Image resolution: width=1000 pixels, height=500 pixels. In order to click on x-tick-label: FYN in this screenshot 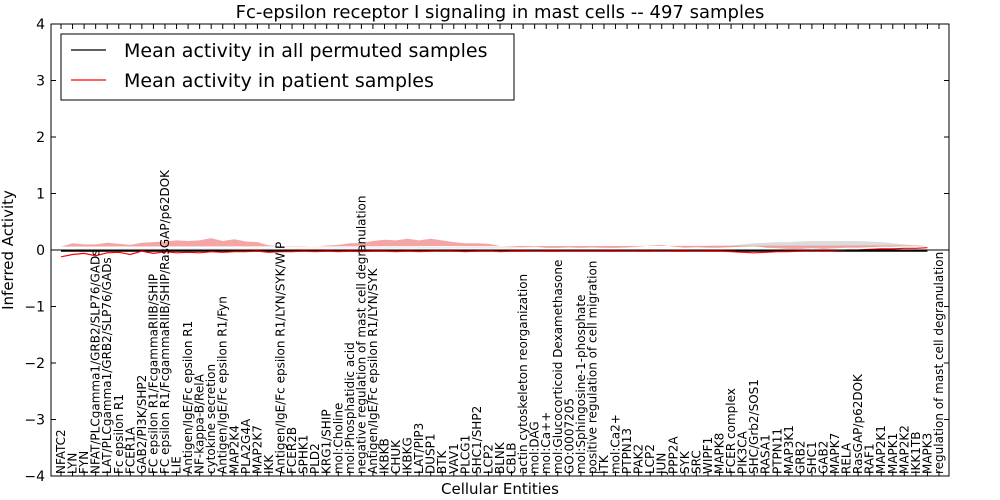, I will do `click(84, 462)`.